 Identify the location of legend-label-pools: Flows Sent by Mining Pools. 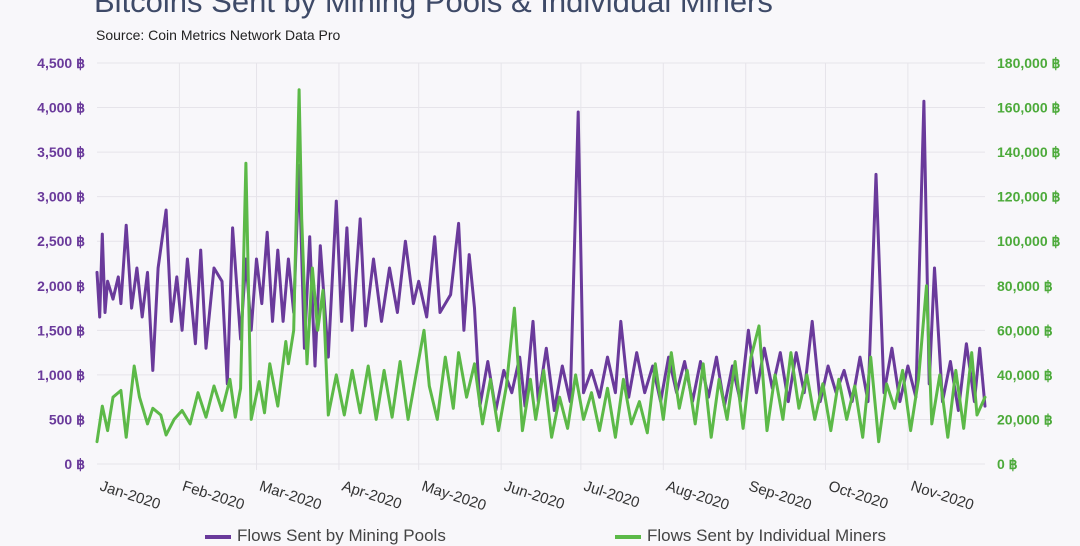
(341, 535).